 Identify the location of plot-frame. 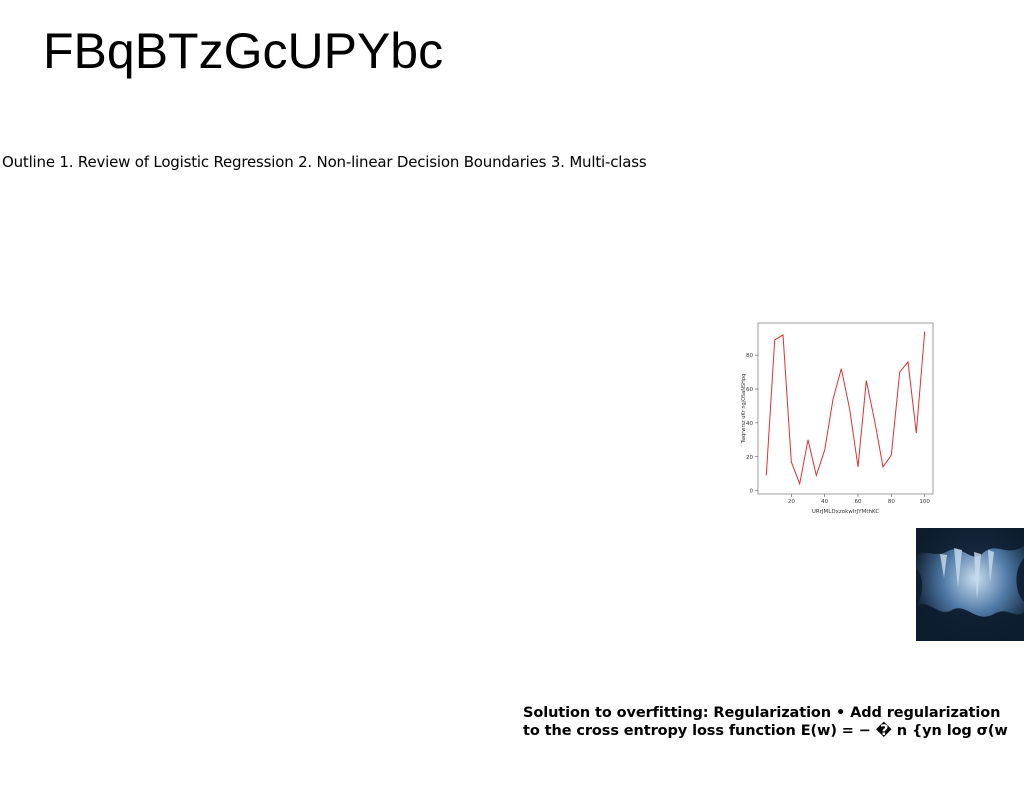
(845, 408).